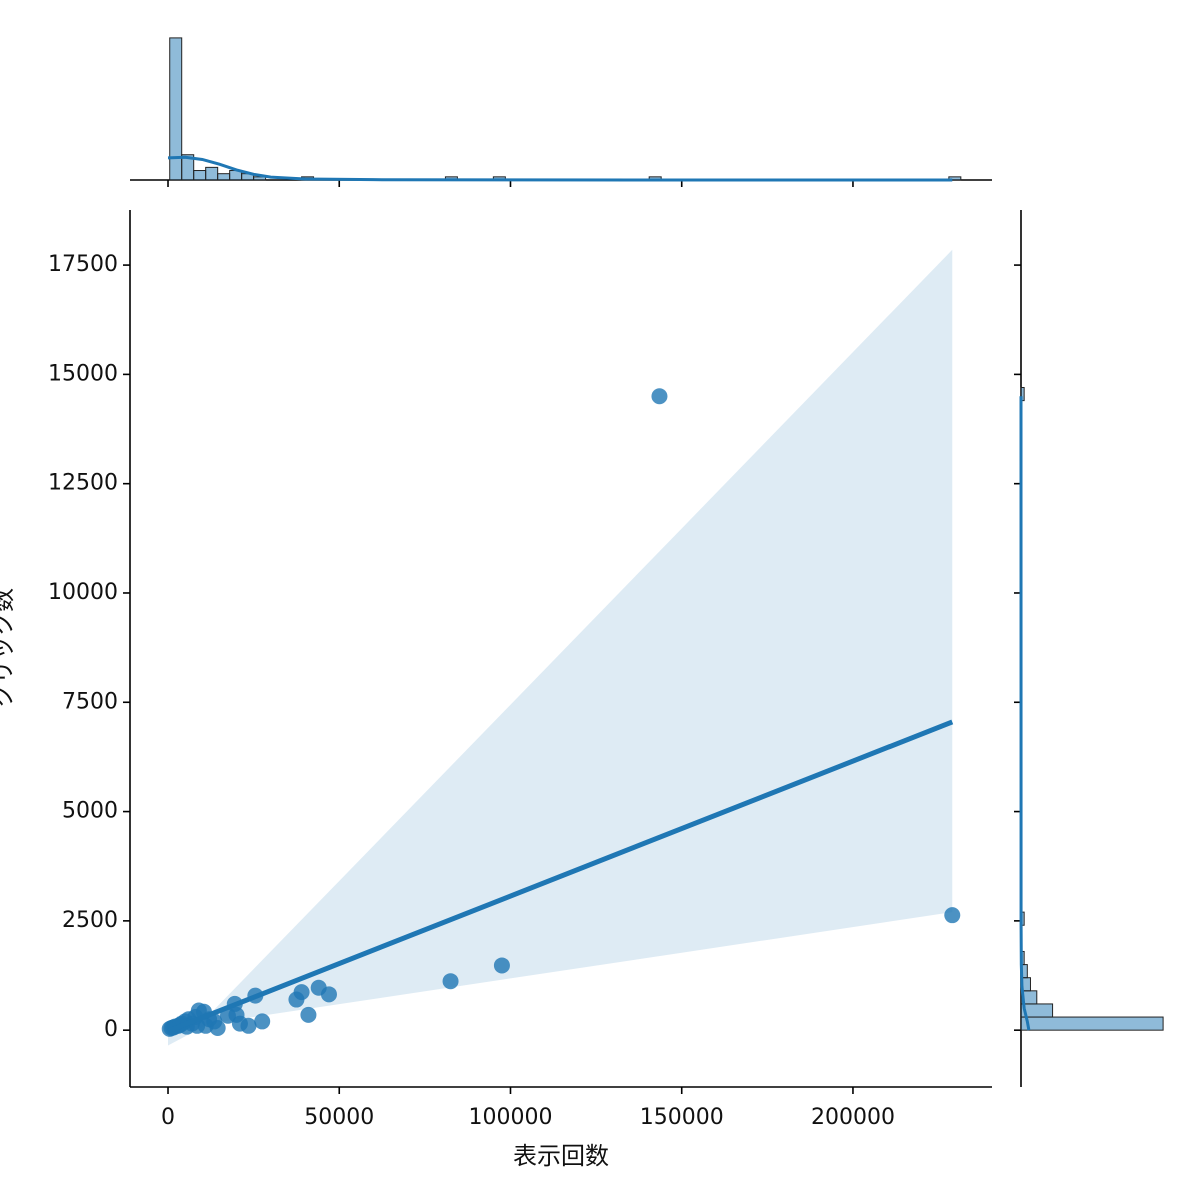 Image resolution: width=1200 pixels, height=1200 pixels. Describe the element at coordinates (561, 1156) in the screenshot. I see `x-axis-label: 表示回数` at that location.